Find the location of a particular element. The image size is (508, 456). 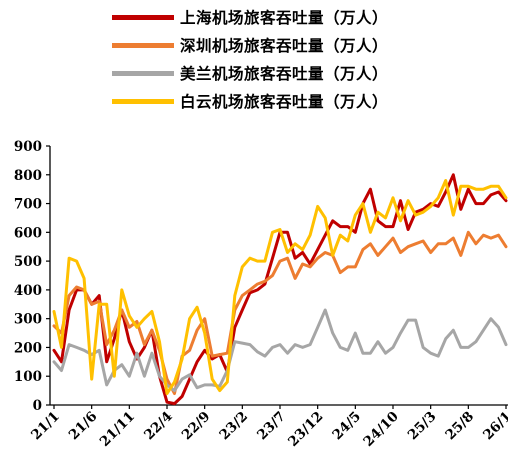

legend-swatch-meilan is located at coordinates (143, 73).